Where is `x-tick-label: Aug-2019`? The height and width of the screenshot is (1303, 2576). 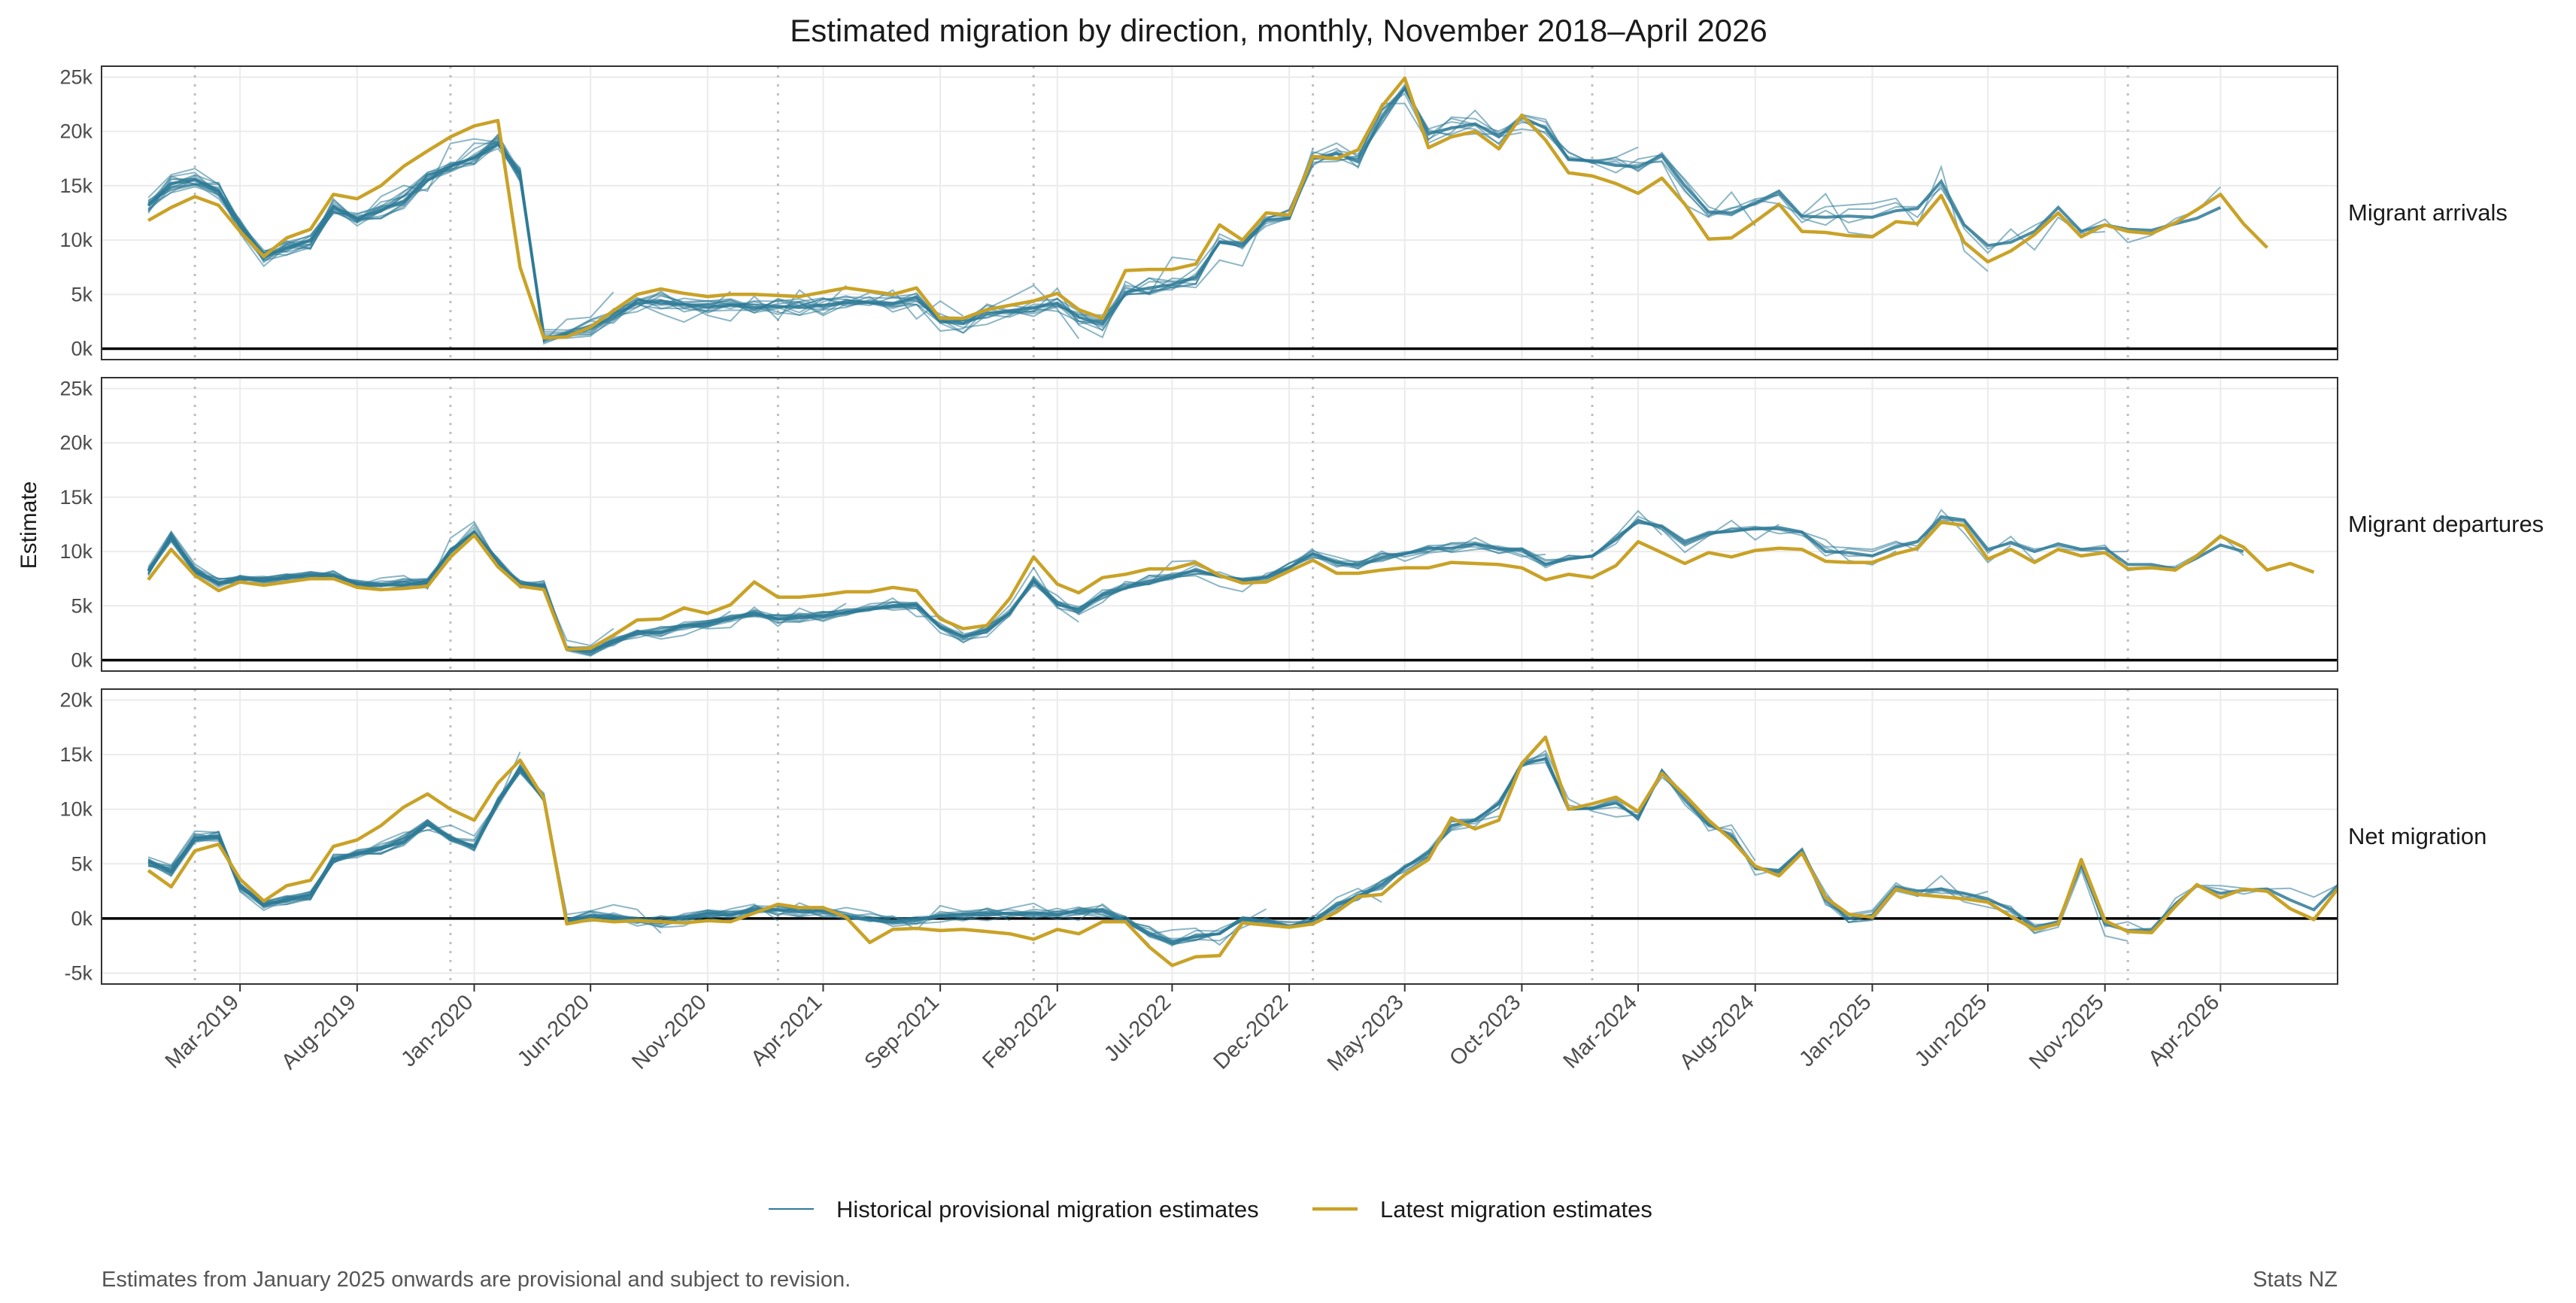
x-tick-label: Aug-2019 is located at coordinates (319, 1032).